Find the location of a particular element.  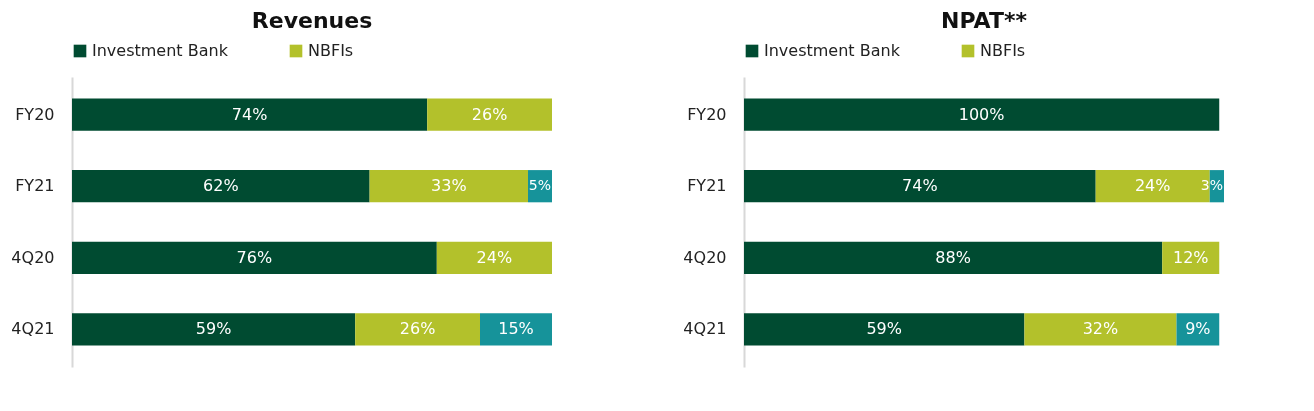

data-label: 76% is located at coordinates (254, 257).